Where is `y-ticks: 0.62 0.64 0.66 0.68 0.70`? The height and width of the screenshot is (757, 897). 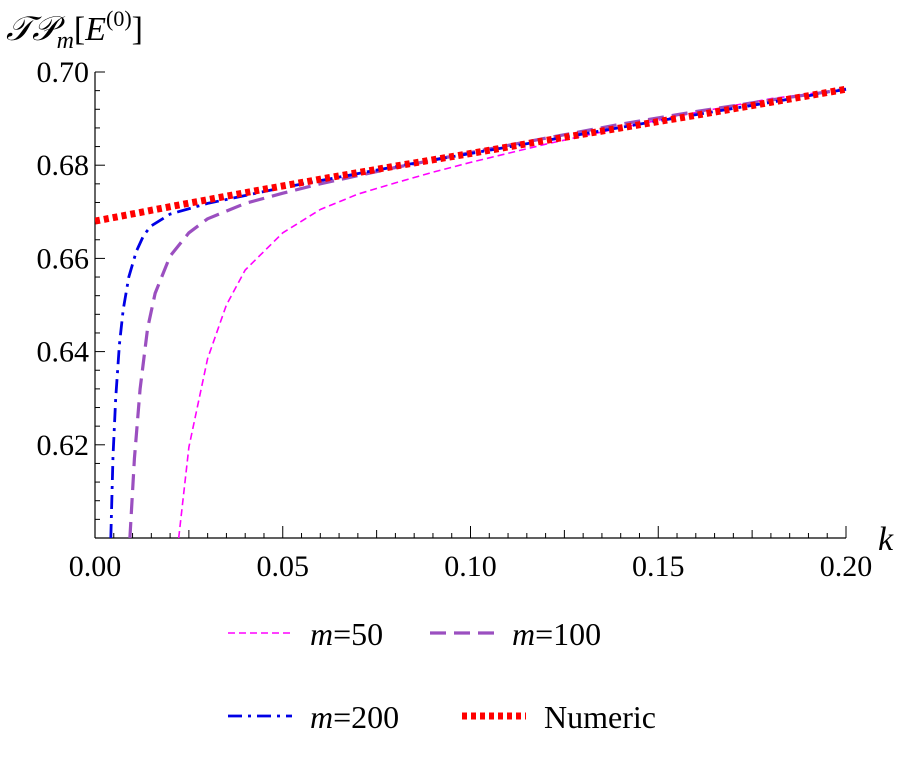 y-ticks: 0.62 0.64 0.66 0.68 0.70 is located at coordinates (71, 297).